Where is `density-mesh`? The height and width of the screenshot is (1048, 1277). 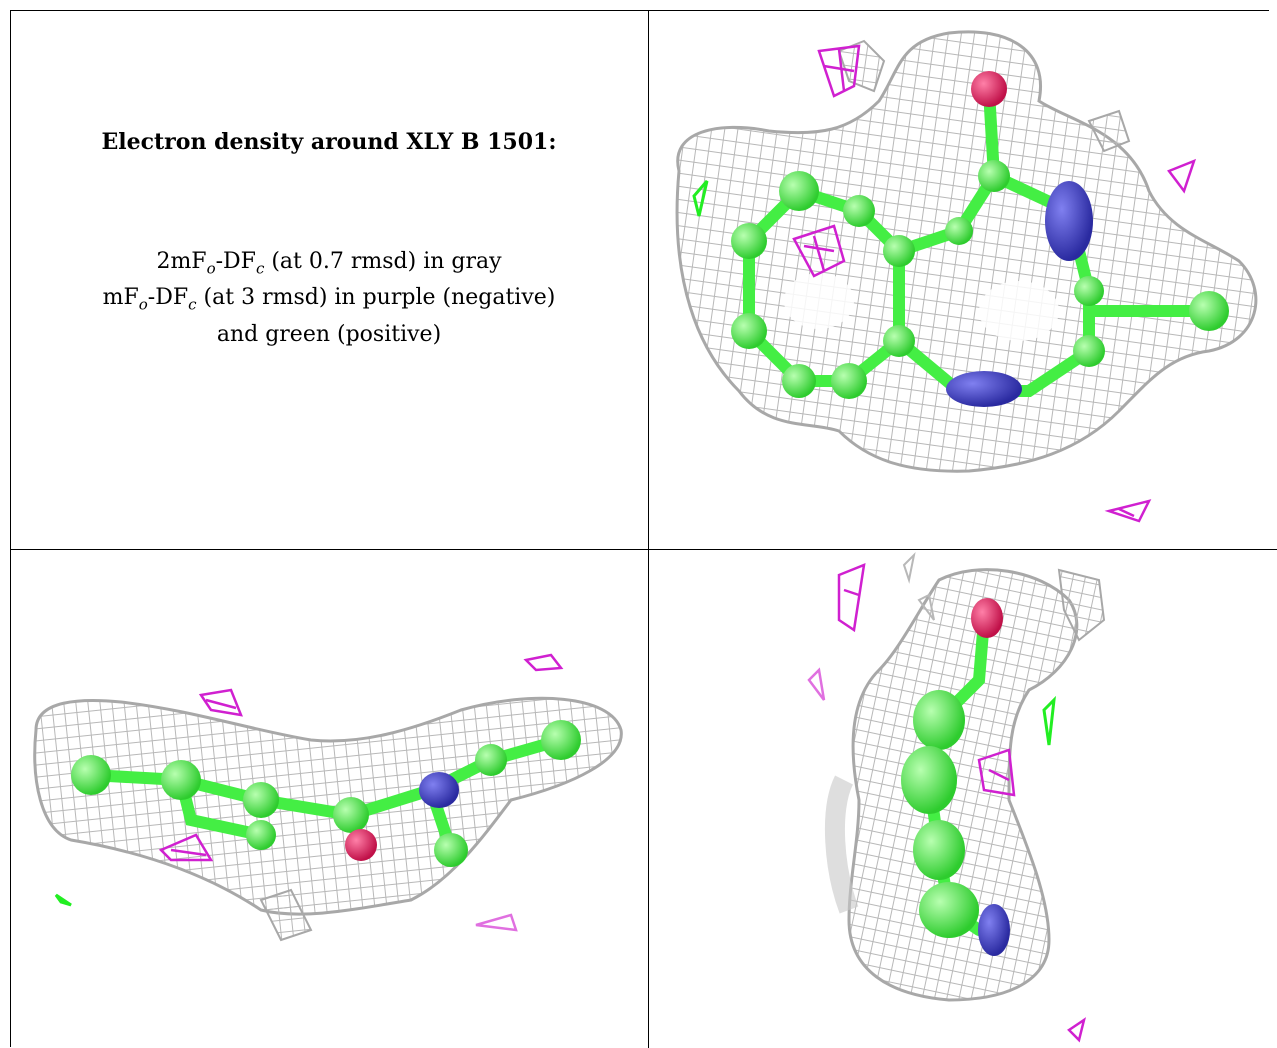 density-mesh is located at coordinates (963, 785).